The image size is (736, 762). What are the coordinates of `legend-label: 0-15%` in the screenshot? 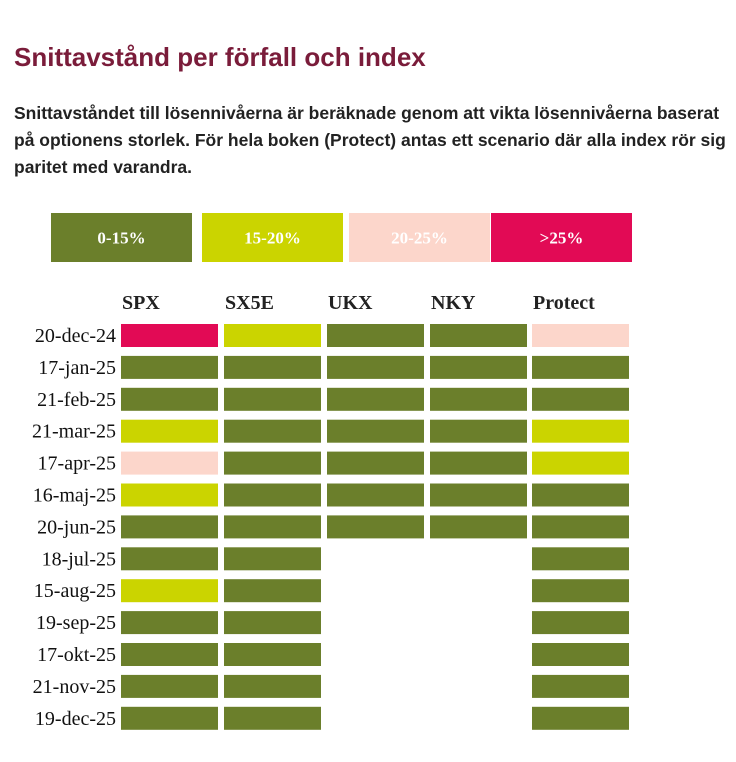 It's located at (121, 238).